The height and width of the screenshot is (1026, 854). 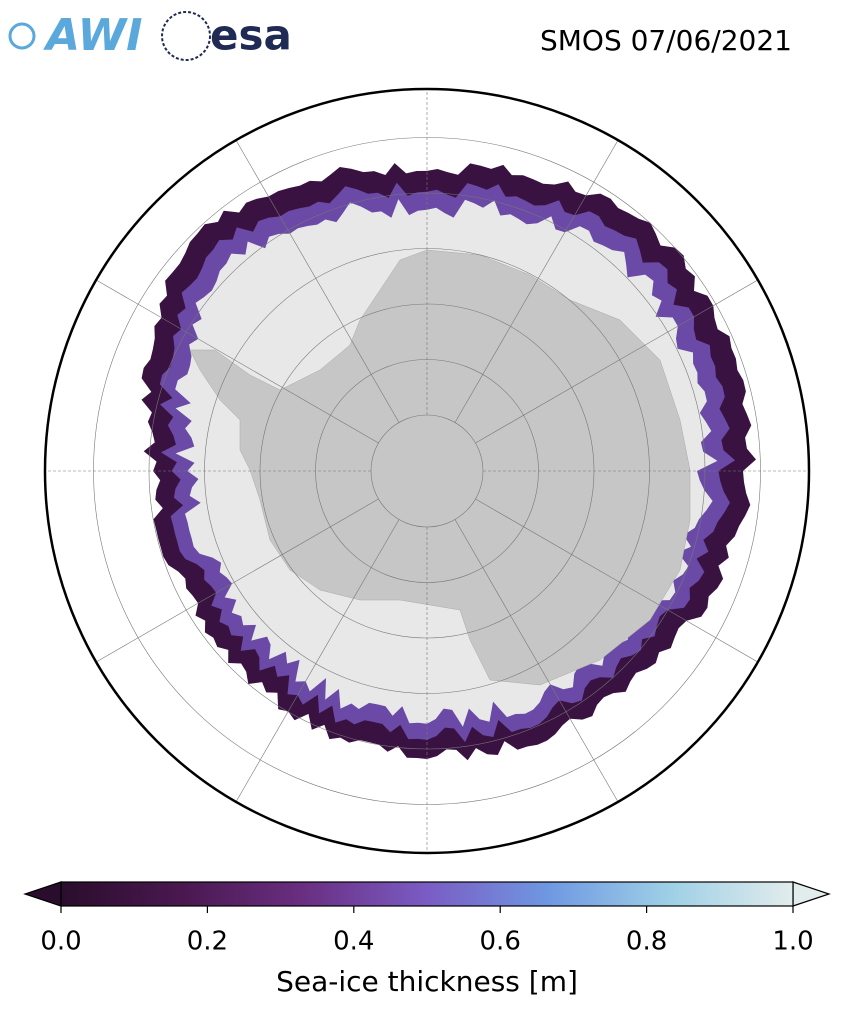 I want to click on colorbar, so click(x=427, y=897).